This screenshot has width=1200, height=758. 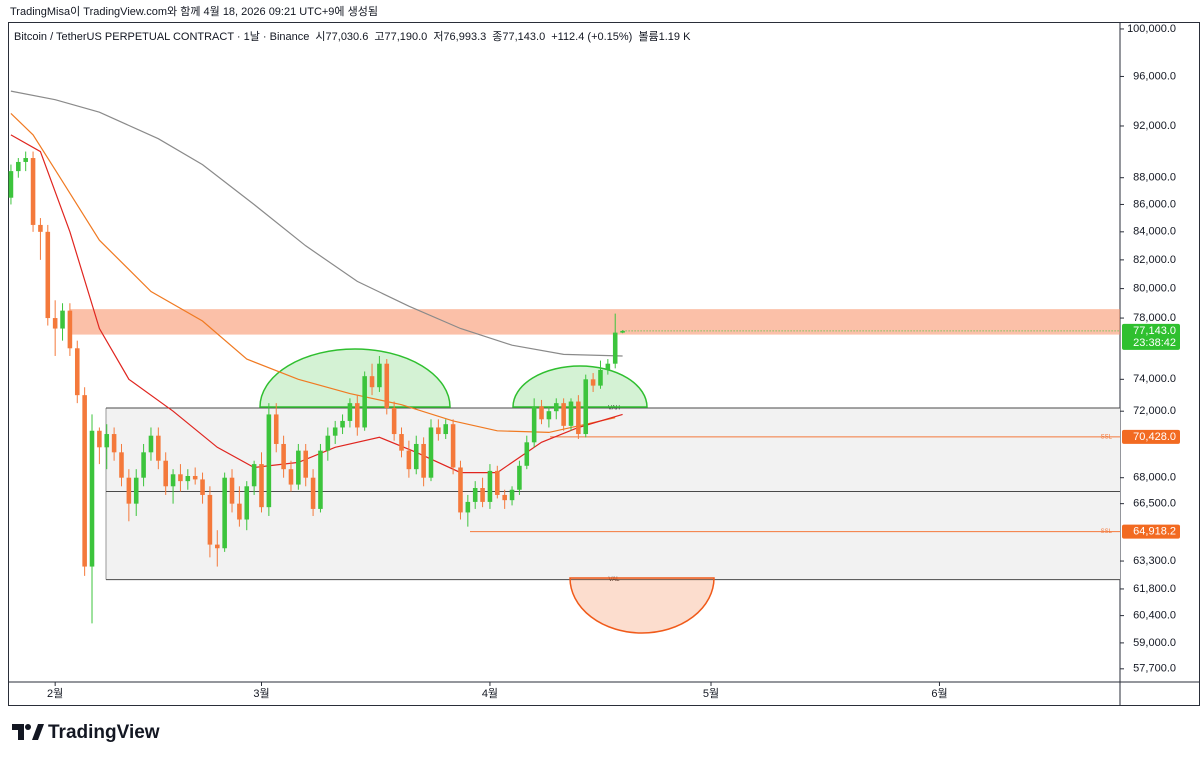 I want to click on level-name: VAL, so click(x=615, y=580).